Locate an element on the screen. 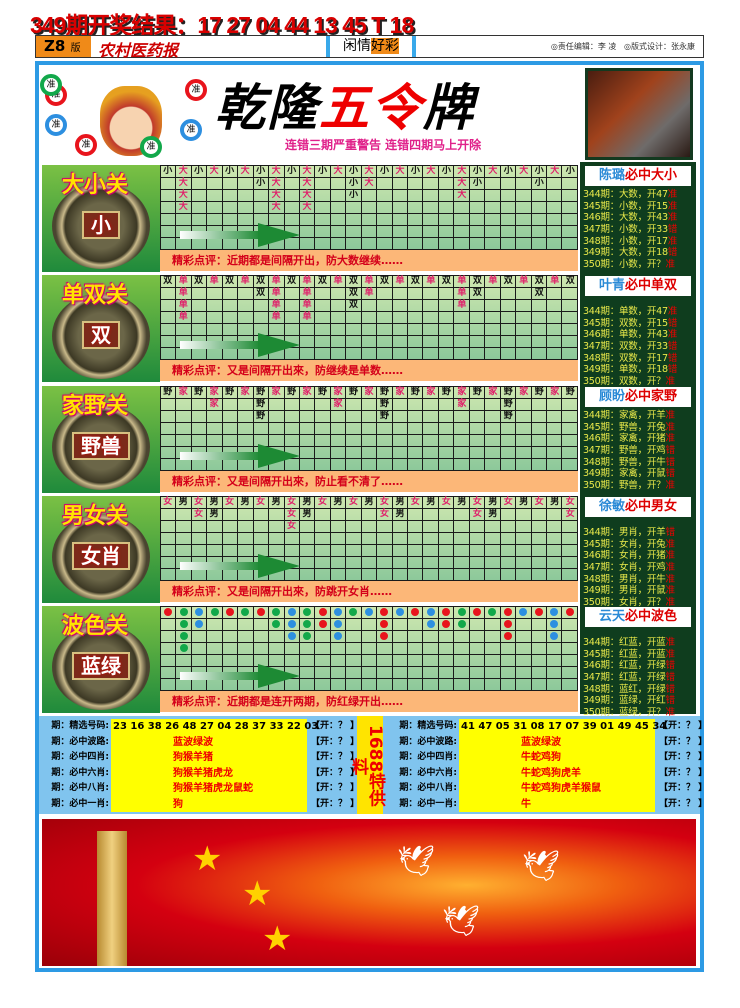  pick-value-cell: 牛 is located at coordinates (557, 804).